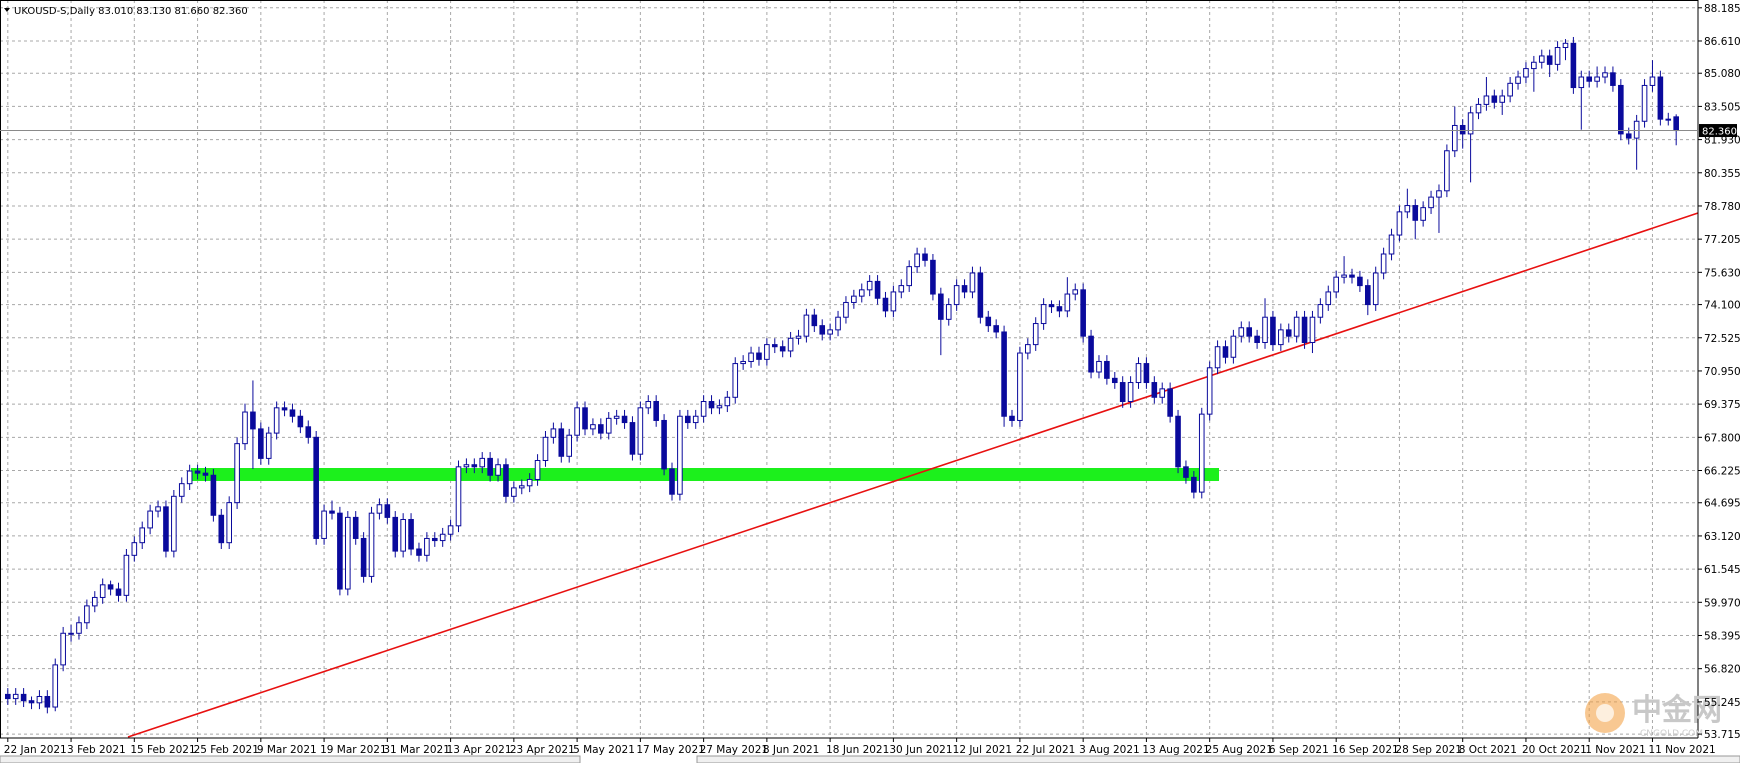 This screenshot has height=763, width=1740. I want to click on x-tick-label: 13 Aug 2021, so click(1175, 750).